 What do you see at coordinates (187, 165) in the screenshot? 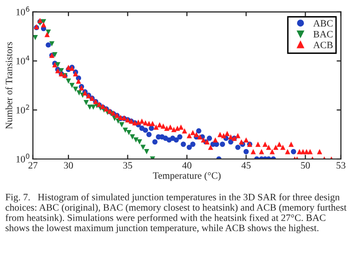
I see `x-tick-label: 40` at bounding box center [187, 165].